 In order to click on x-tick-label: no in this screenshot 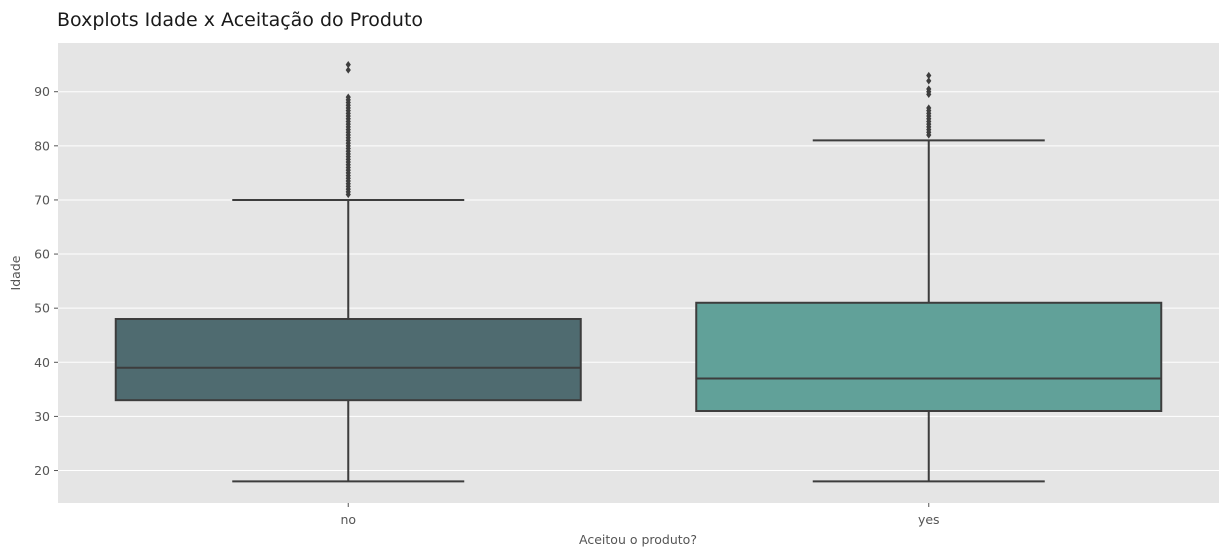, I will do `click(348, 519)`.